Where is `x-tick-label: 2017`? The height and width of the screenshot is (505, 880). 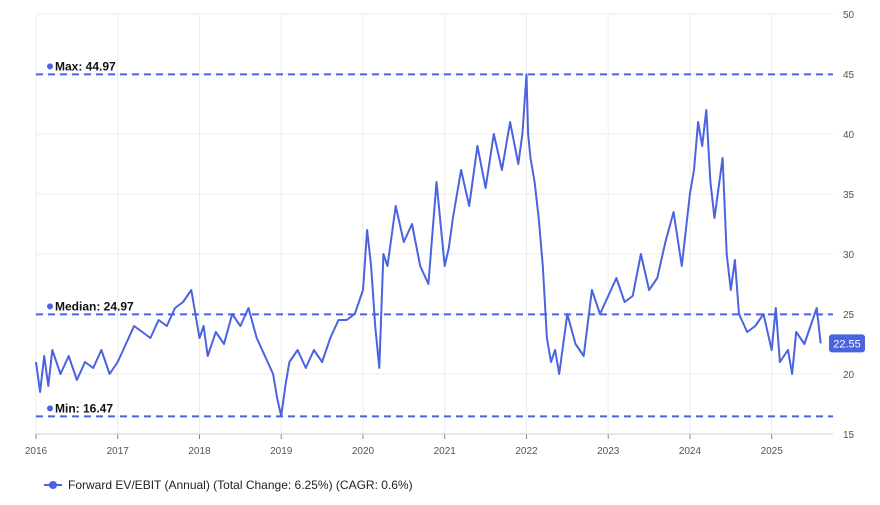
x-tick-label: 2017 is located at coordinates (118, 451).